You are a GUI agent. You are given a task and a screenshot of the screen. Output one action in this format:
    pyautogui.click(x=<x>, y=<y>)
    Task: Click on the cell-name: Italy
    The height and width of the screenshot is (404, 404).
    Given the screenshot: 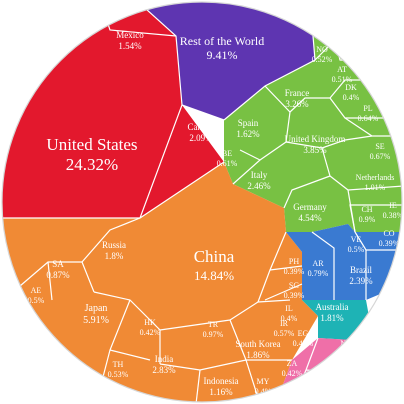 What is the action you would take?
    pyautogui.click(x=259, y=175)
    